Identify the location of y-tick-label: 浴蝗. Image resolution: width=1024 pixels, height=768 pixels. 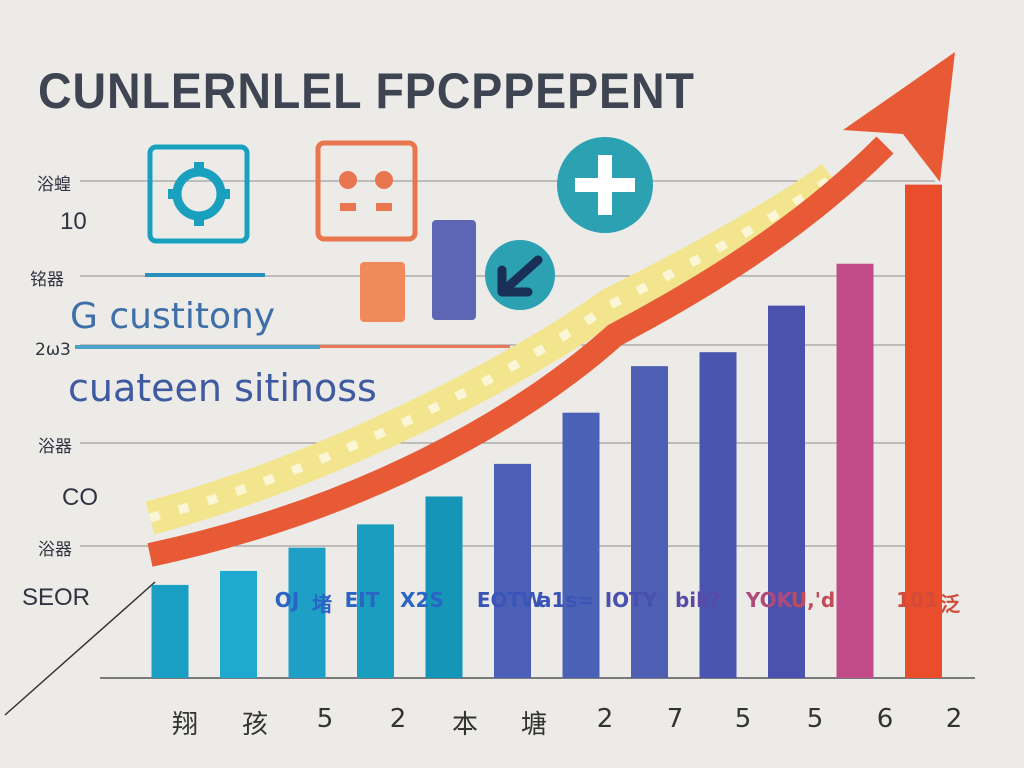
(54, 185).